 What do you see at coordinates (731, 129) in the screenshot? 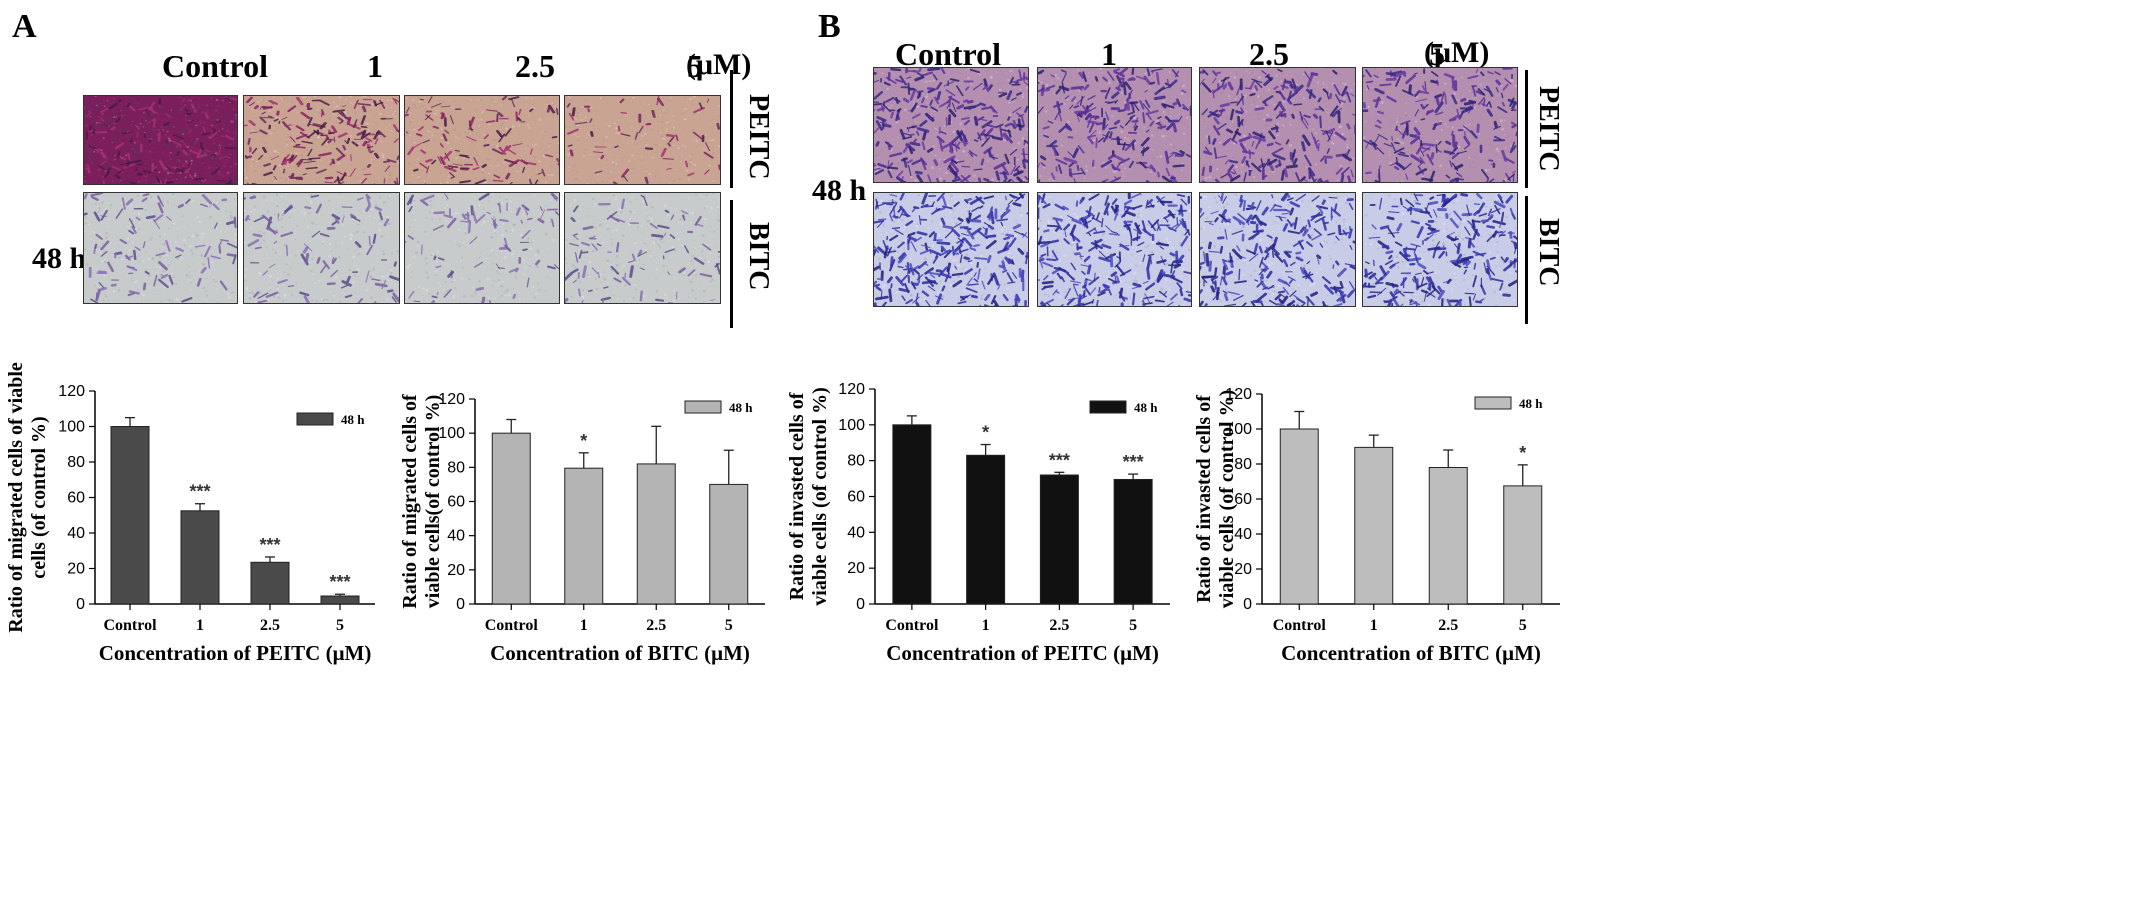
I see `panel-a-peitc-bracket` at bounding box center [731, 129].